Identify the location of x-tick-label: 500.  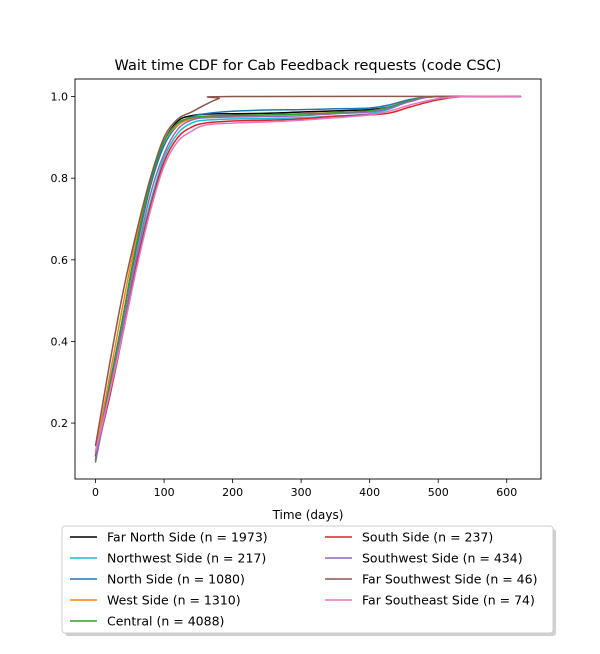
(438, 492).